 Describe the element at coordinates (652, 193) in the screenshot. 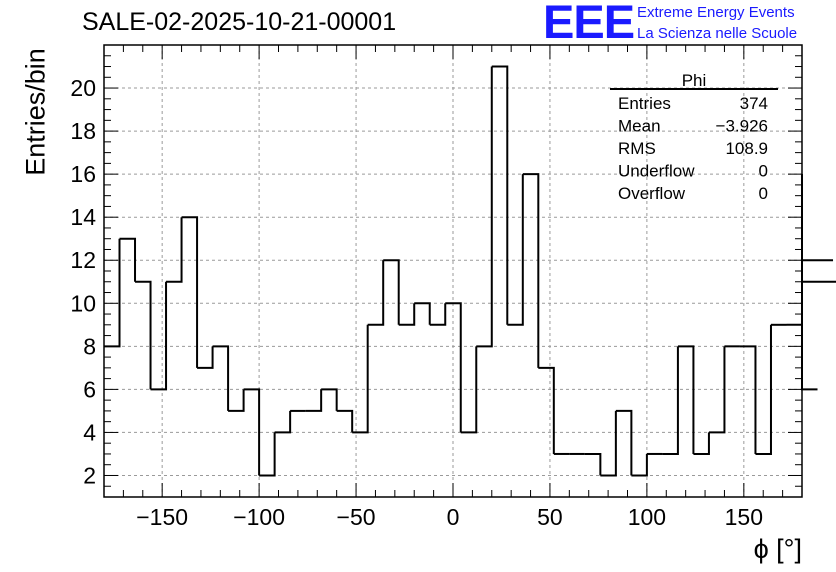

I see `stats-row-label: Overflow` at that location.